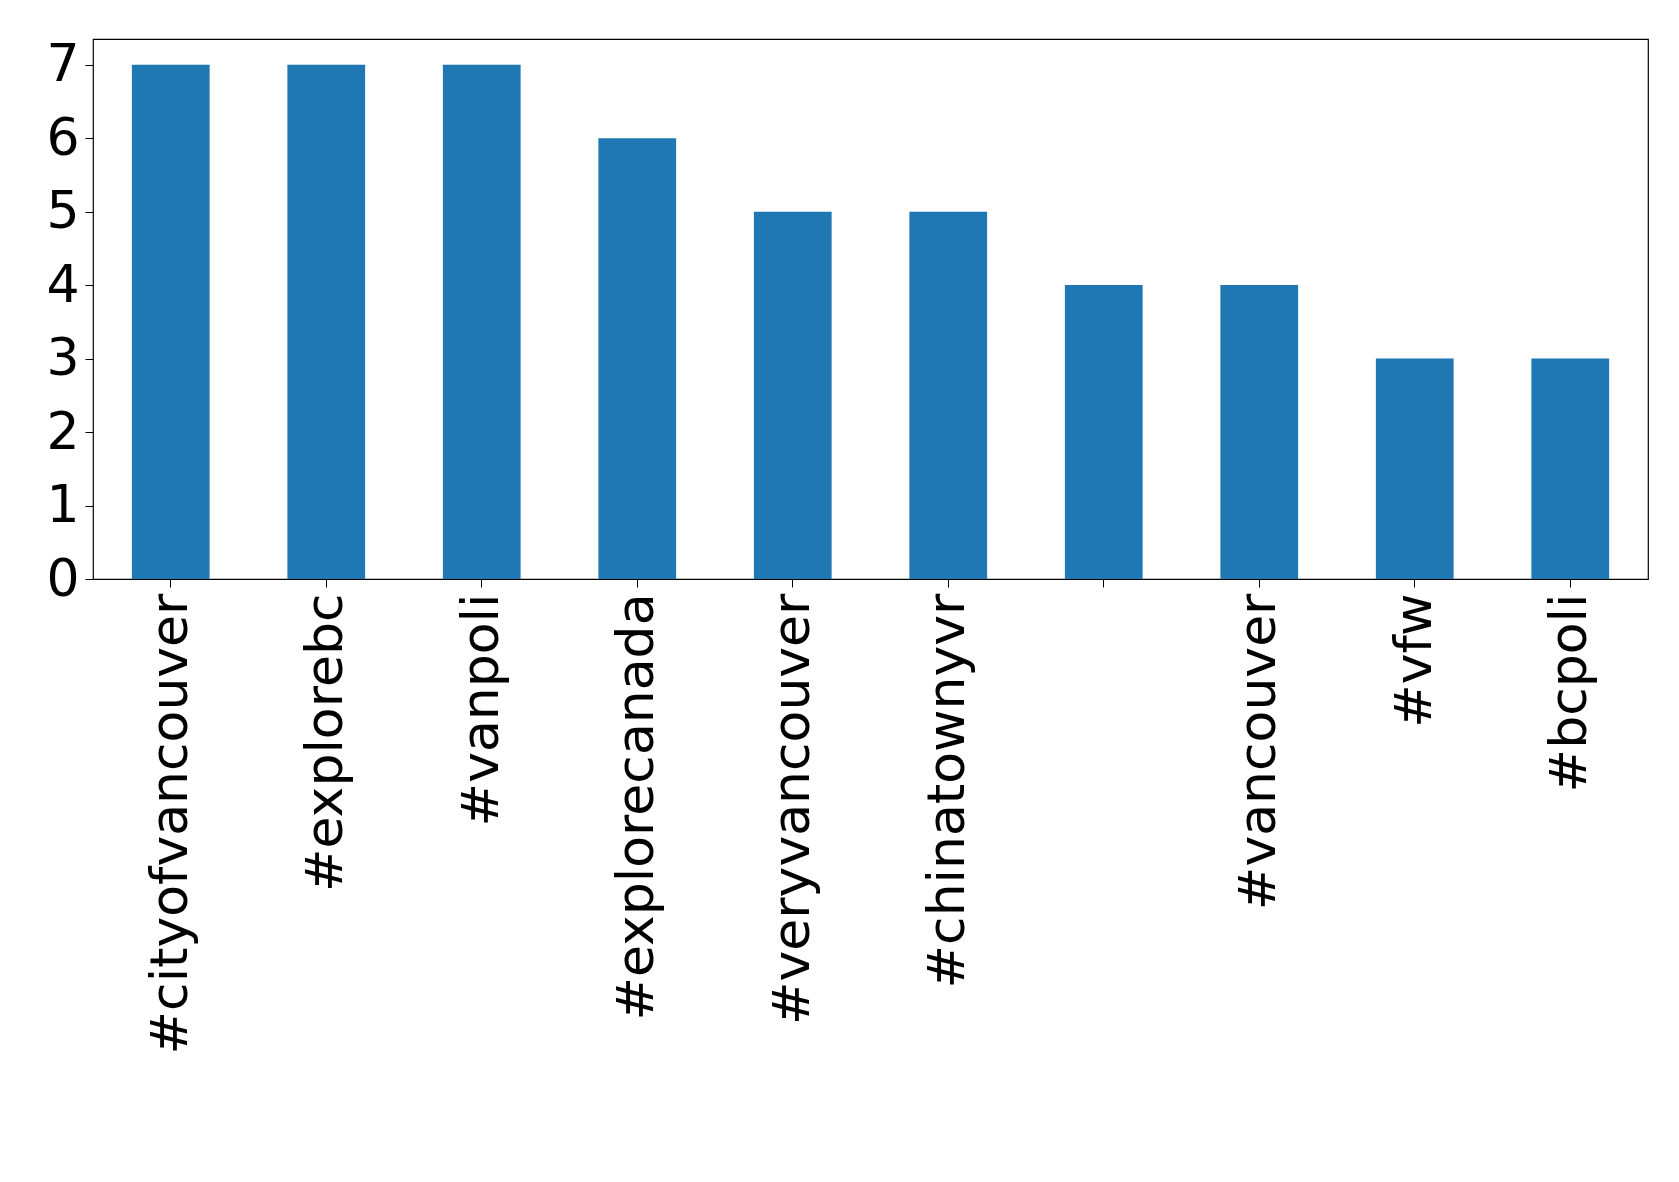  Describe the element at coordinates (790, 809) in the screenshot. I see `x-tick-label: #veryvancouver` at that location.